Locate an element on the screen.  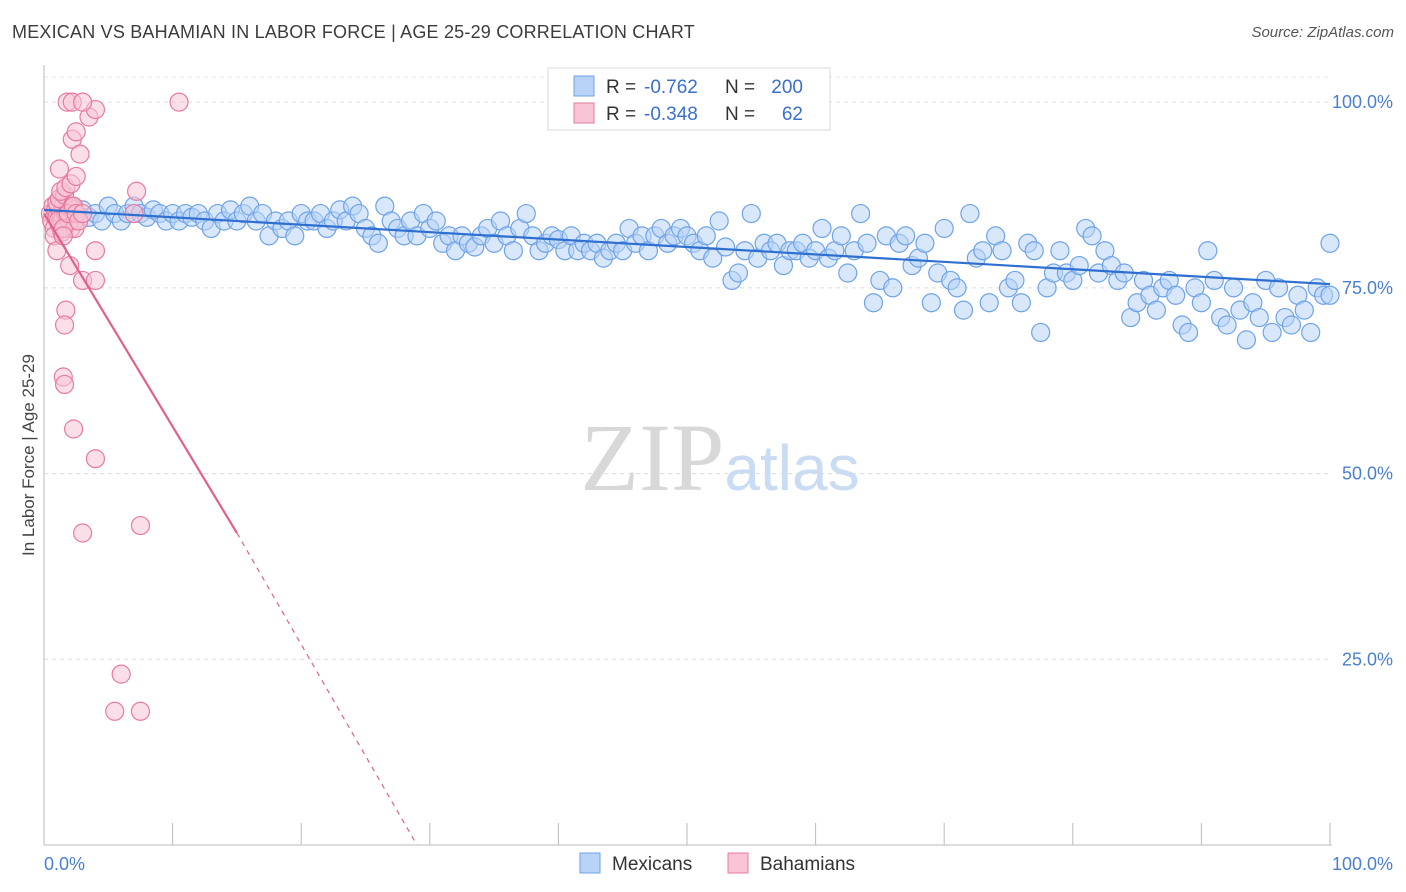
x-tick-label: 100.0% is located at coordinates (1362, 864).